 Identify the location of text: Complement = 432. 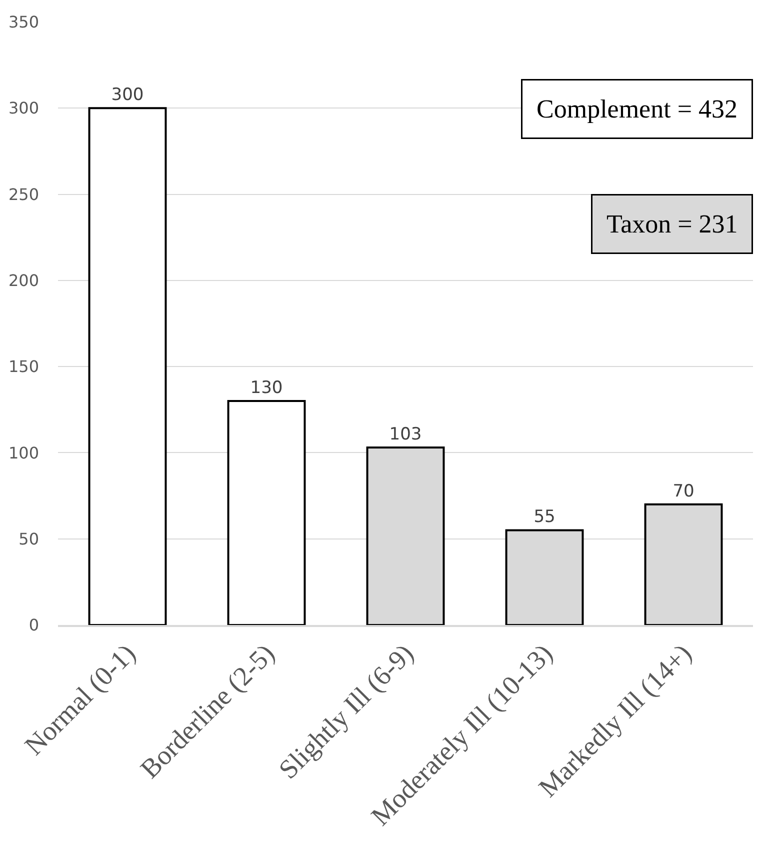
(637, 109).